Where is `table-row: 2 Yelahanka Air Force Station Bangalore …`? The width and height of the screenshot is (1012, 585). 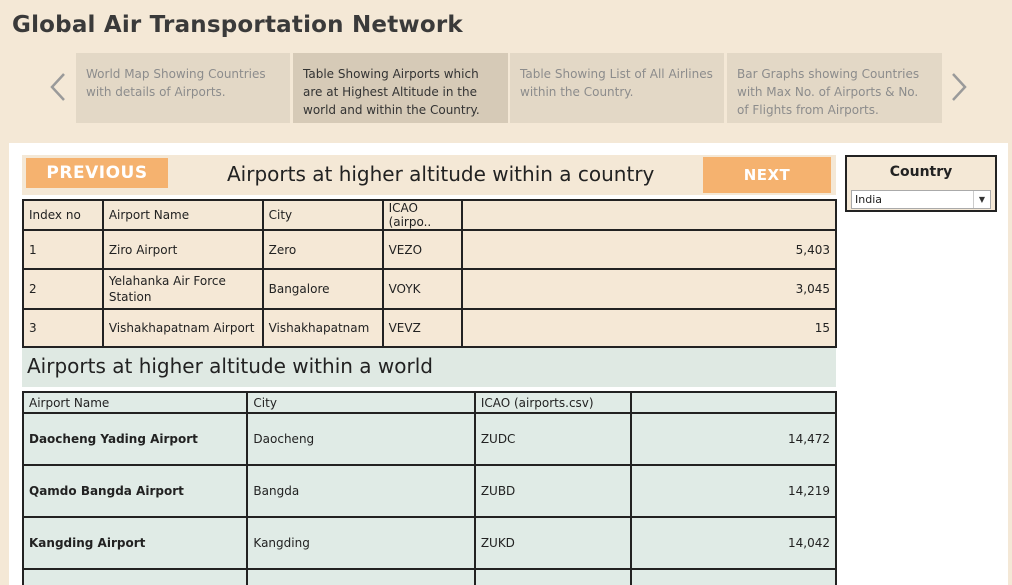
table-row: 2 Yelahanka Air Force Station Bangalore … is located at coordinates (429, 289).